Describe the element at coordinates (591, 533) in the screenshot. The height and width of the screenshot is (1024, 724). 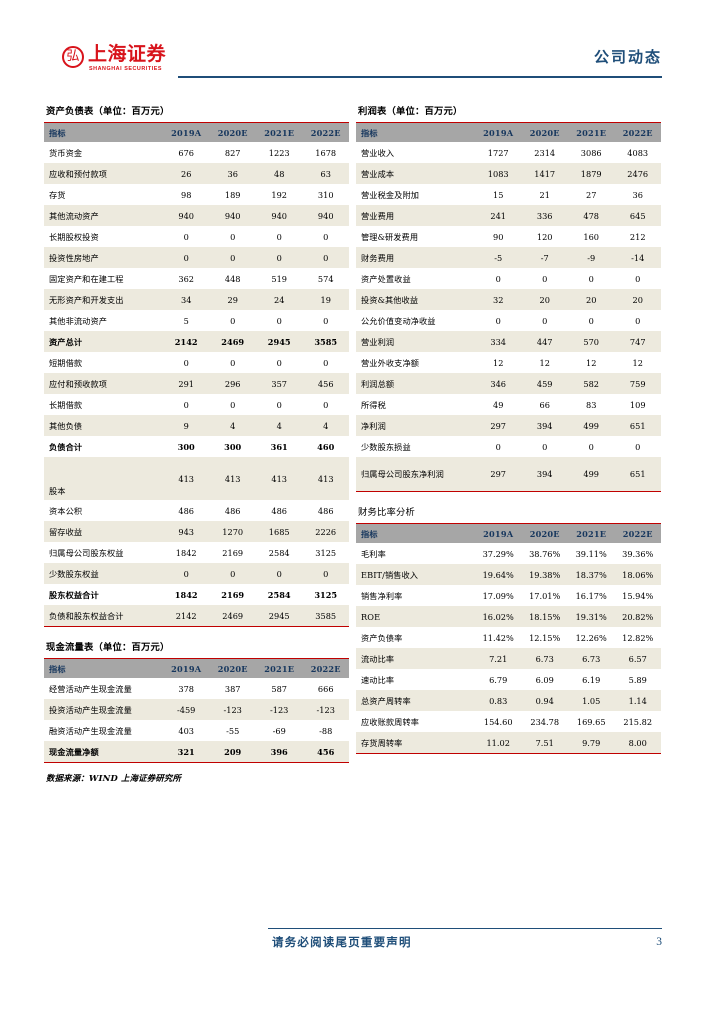
I see `column-header-2021e: 2021E` at that location.